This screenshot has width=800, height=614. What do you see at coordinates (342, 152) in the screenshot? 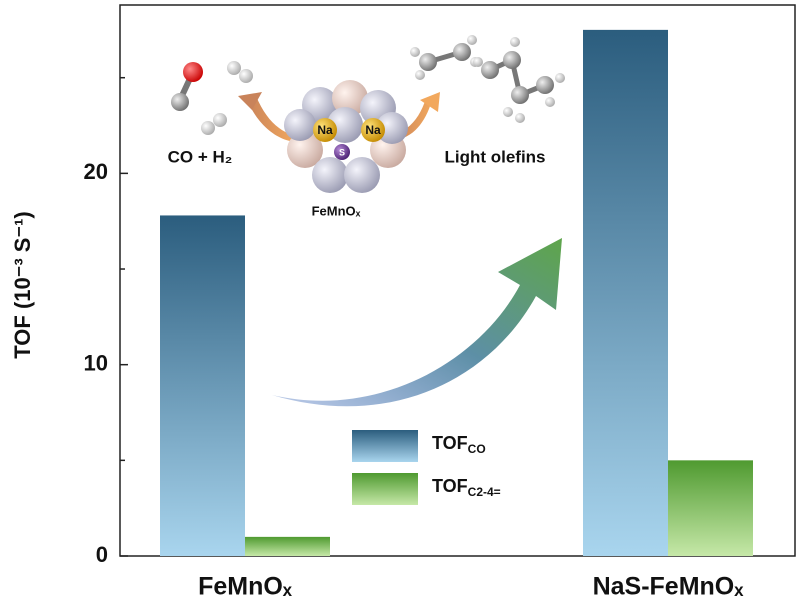
I see `annotation: S` at bounding box center [342, 152].